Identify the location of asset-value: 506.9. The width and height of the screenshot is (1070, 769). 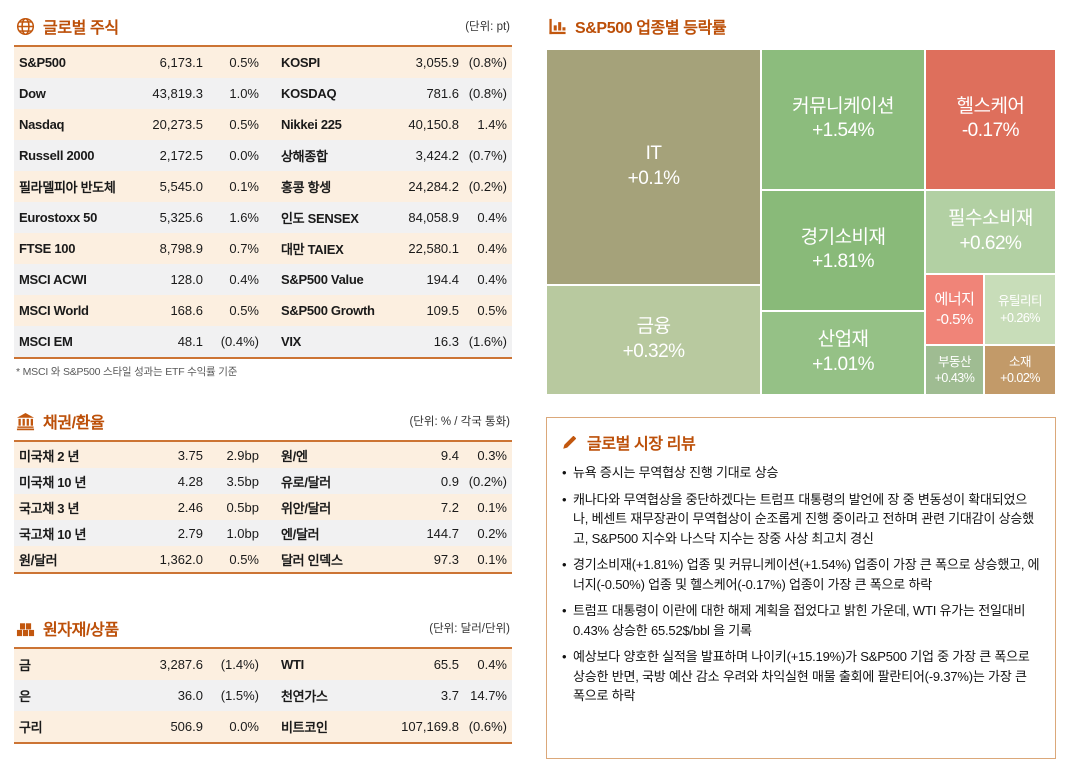
(186, 726).